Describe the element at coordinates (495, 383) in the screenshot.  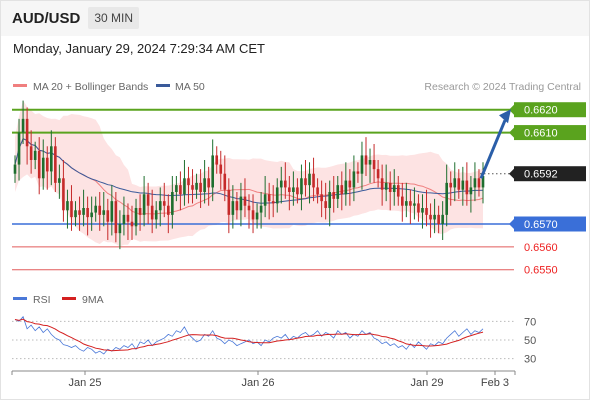
I see `x-tick-label: Feb 3` at that location.